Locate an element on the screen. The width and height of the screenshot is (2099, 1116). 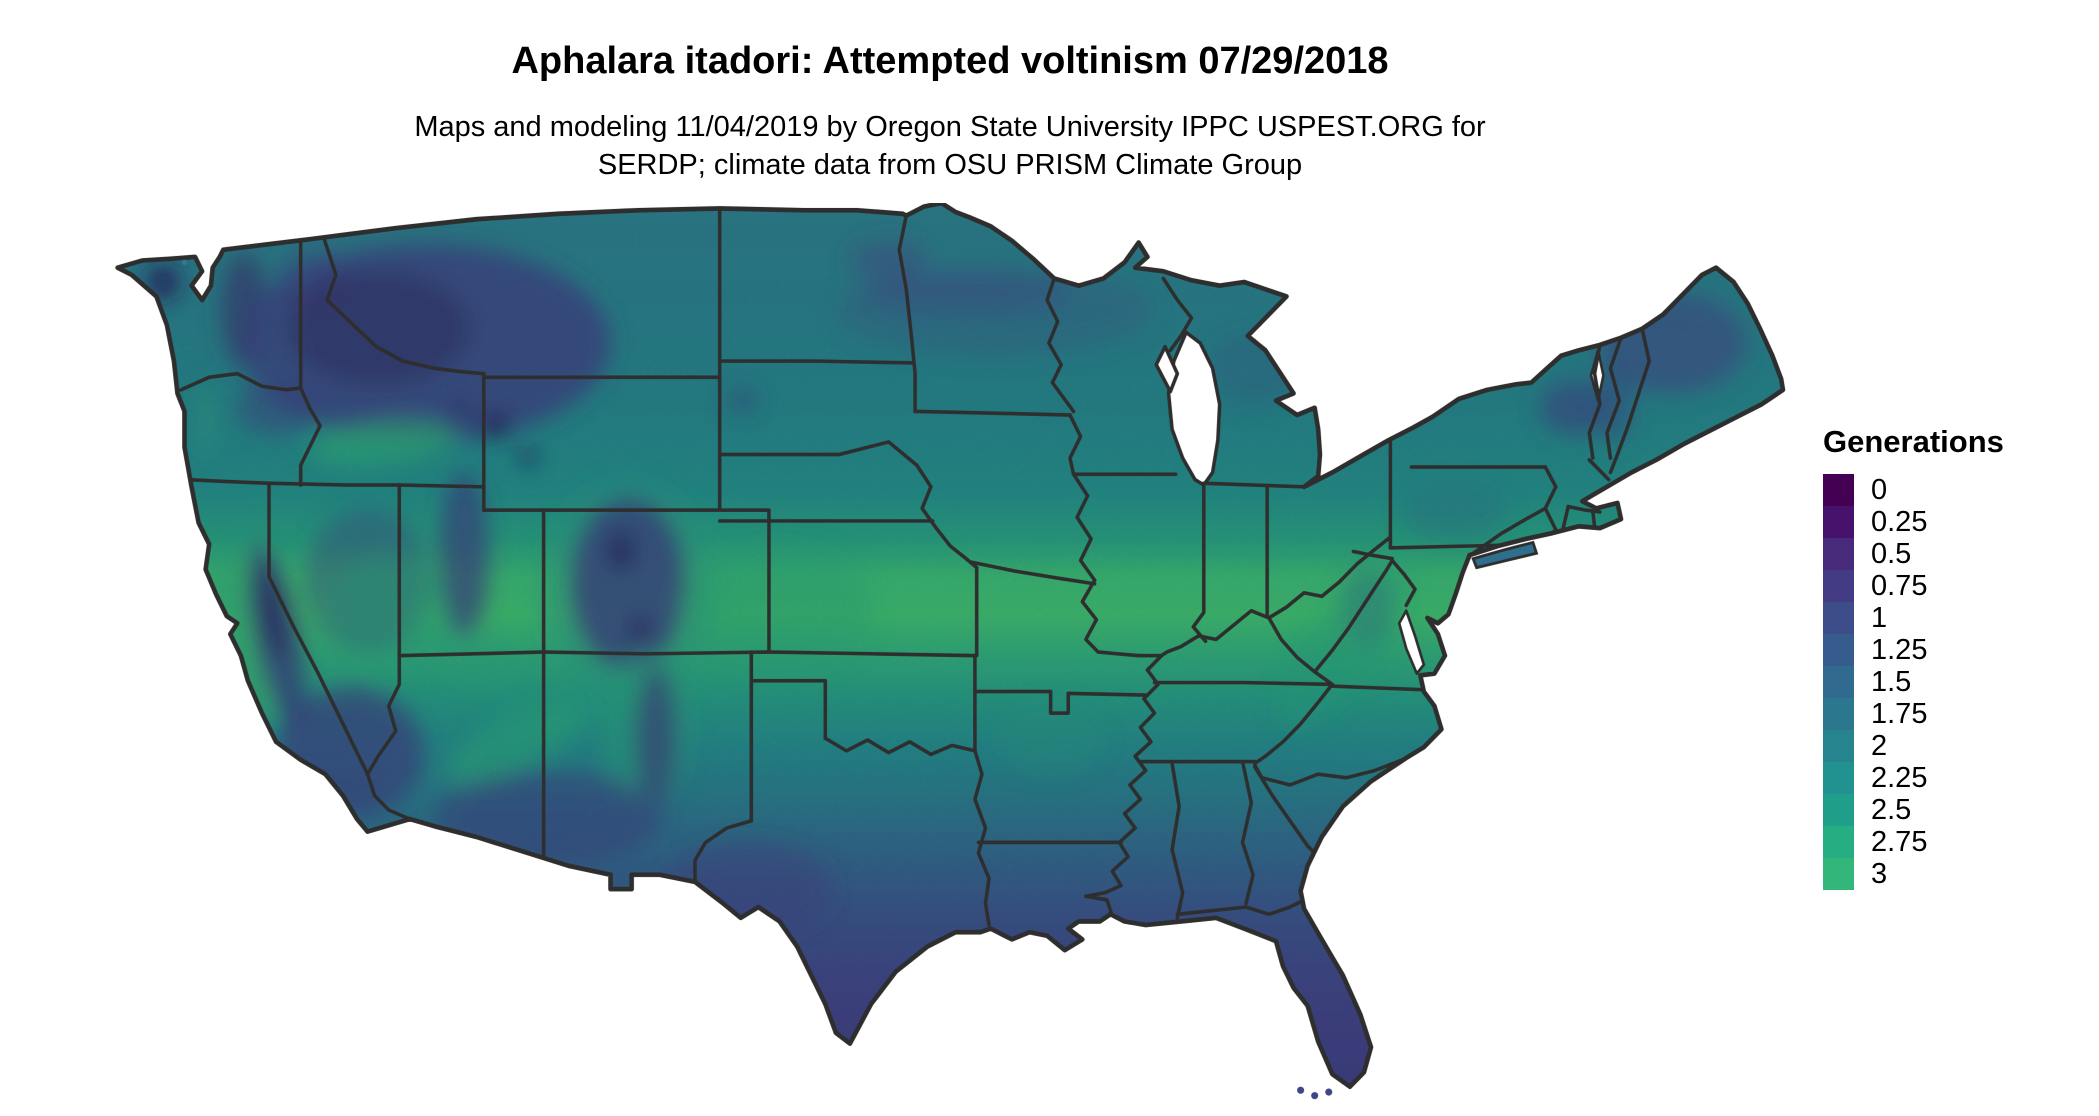
long-island is located at coordinates (1505, 555).